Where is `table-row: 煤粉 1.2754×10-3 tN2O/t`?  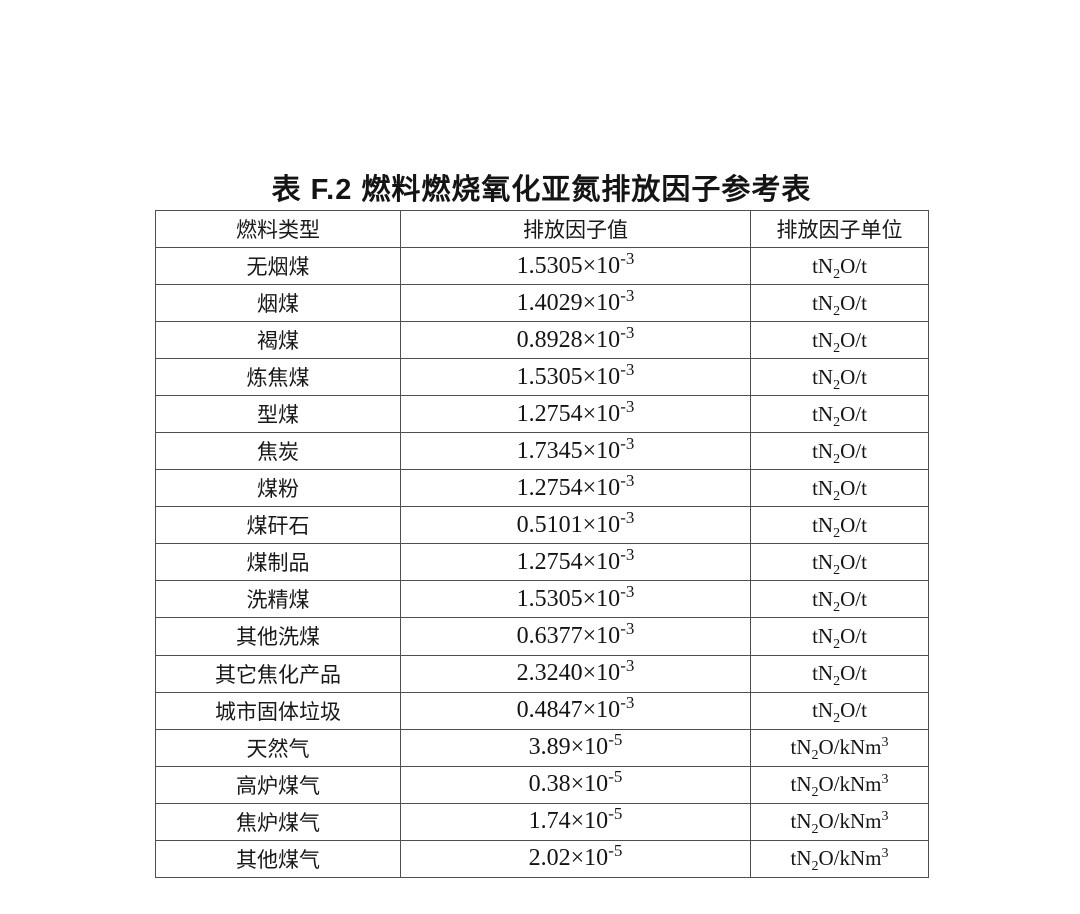 table-row: 煤粉 1.2754×10-3 tN2O/t is located at coordinates (542, 488).